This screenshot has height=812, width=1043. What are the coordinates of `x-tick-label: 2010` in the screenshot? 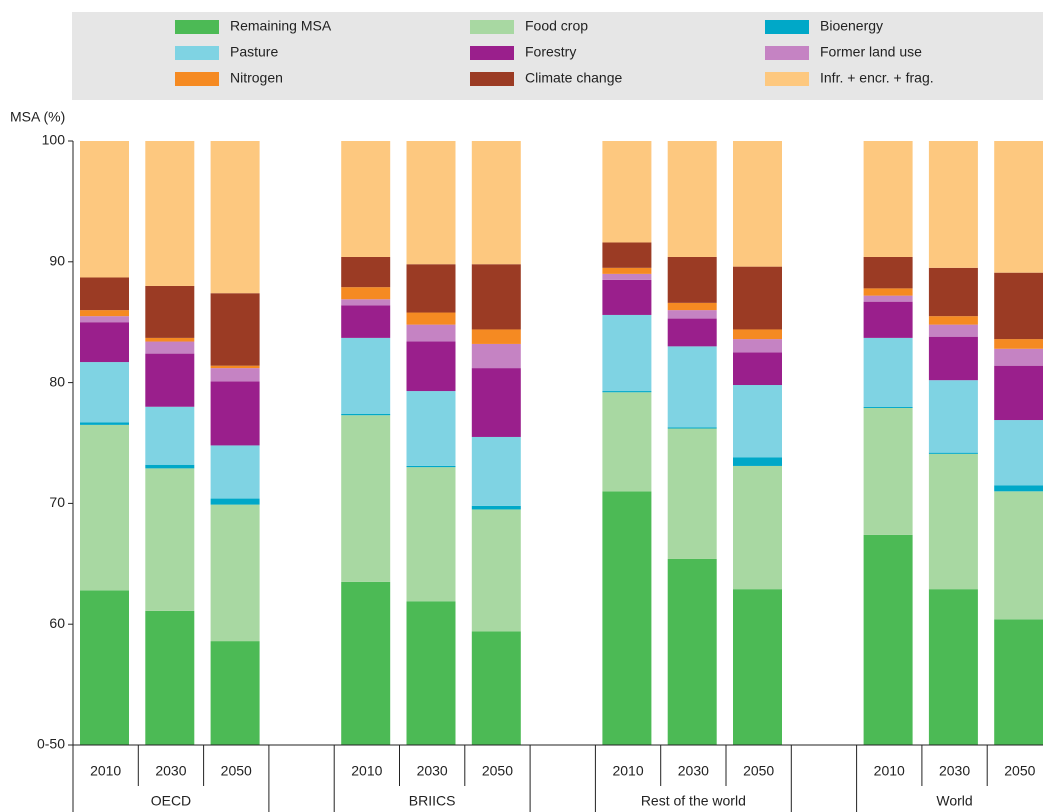 It's located at (889, 771).